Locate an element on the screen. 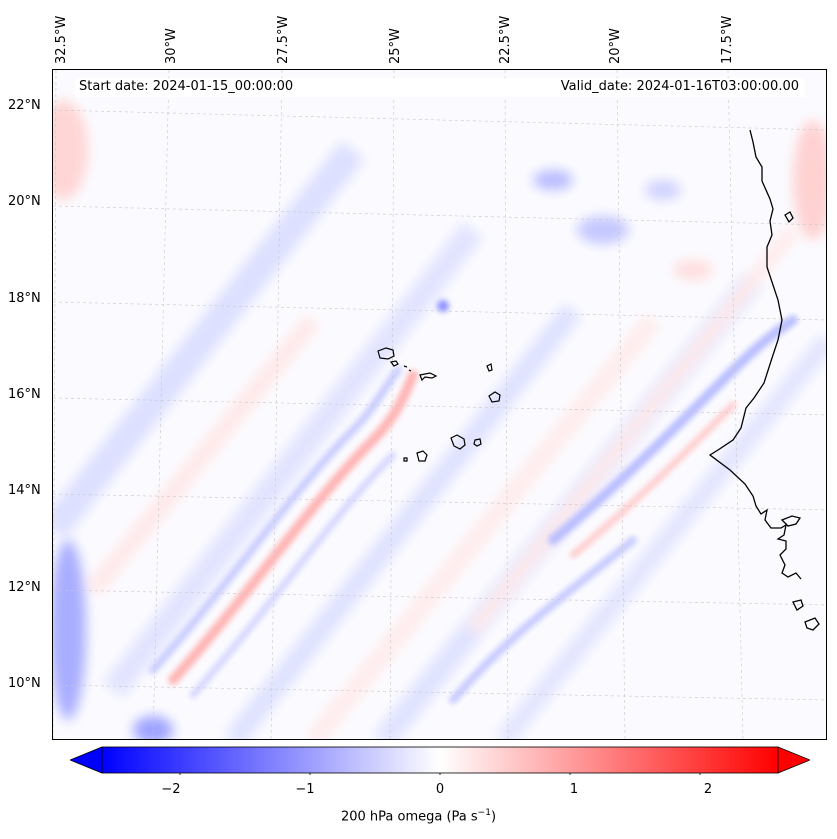  colorbar-extend-max is located at coordinates (793, 760).